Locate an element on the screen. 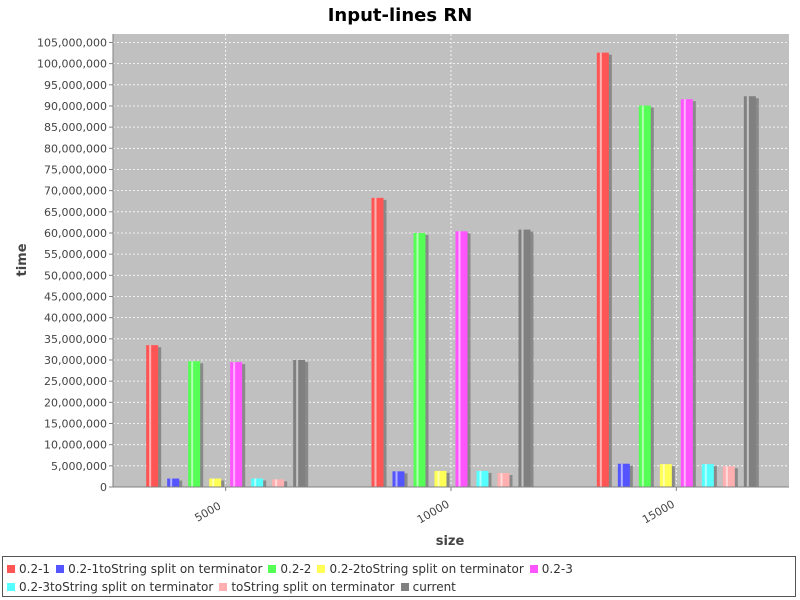 Image resolution: width=800 pixels, height=600 pixels. x-axis-label: size is located at coordinates (450, 541).